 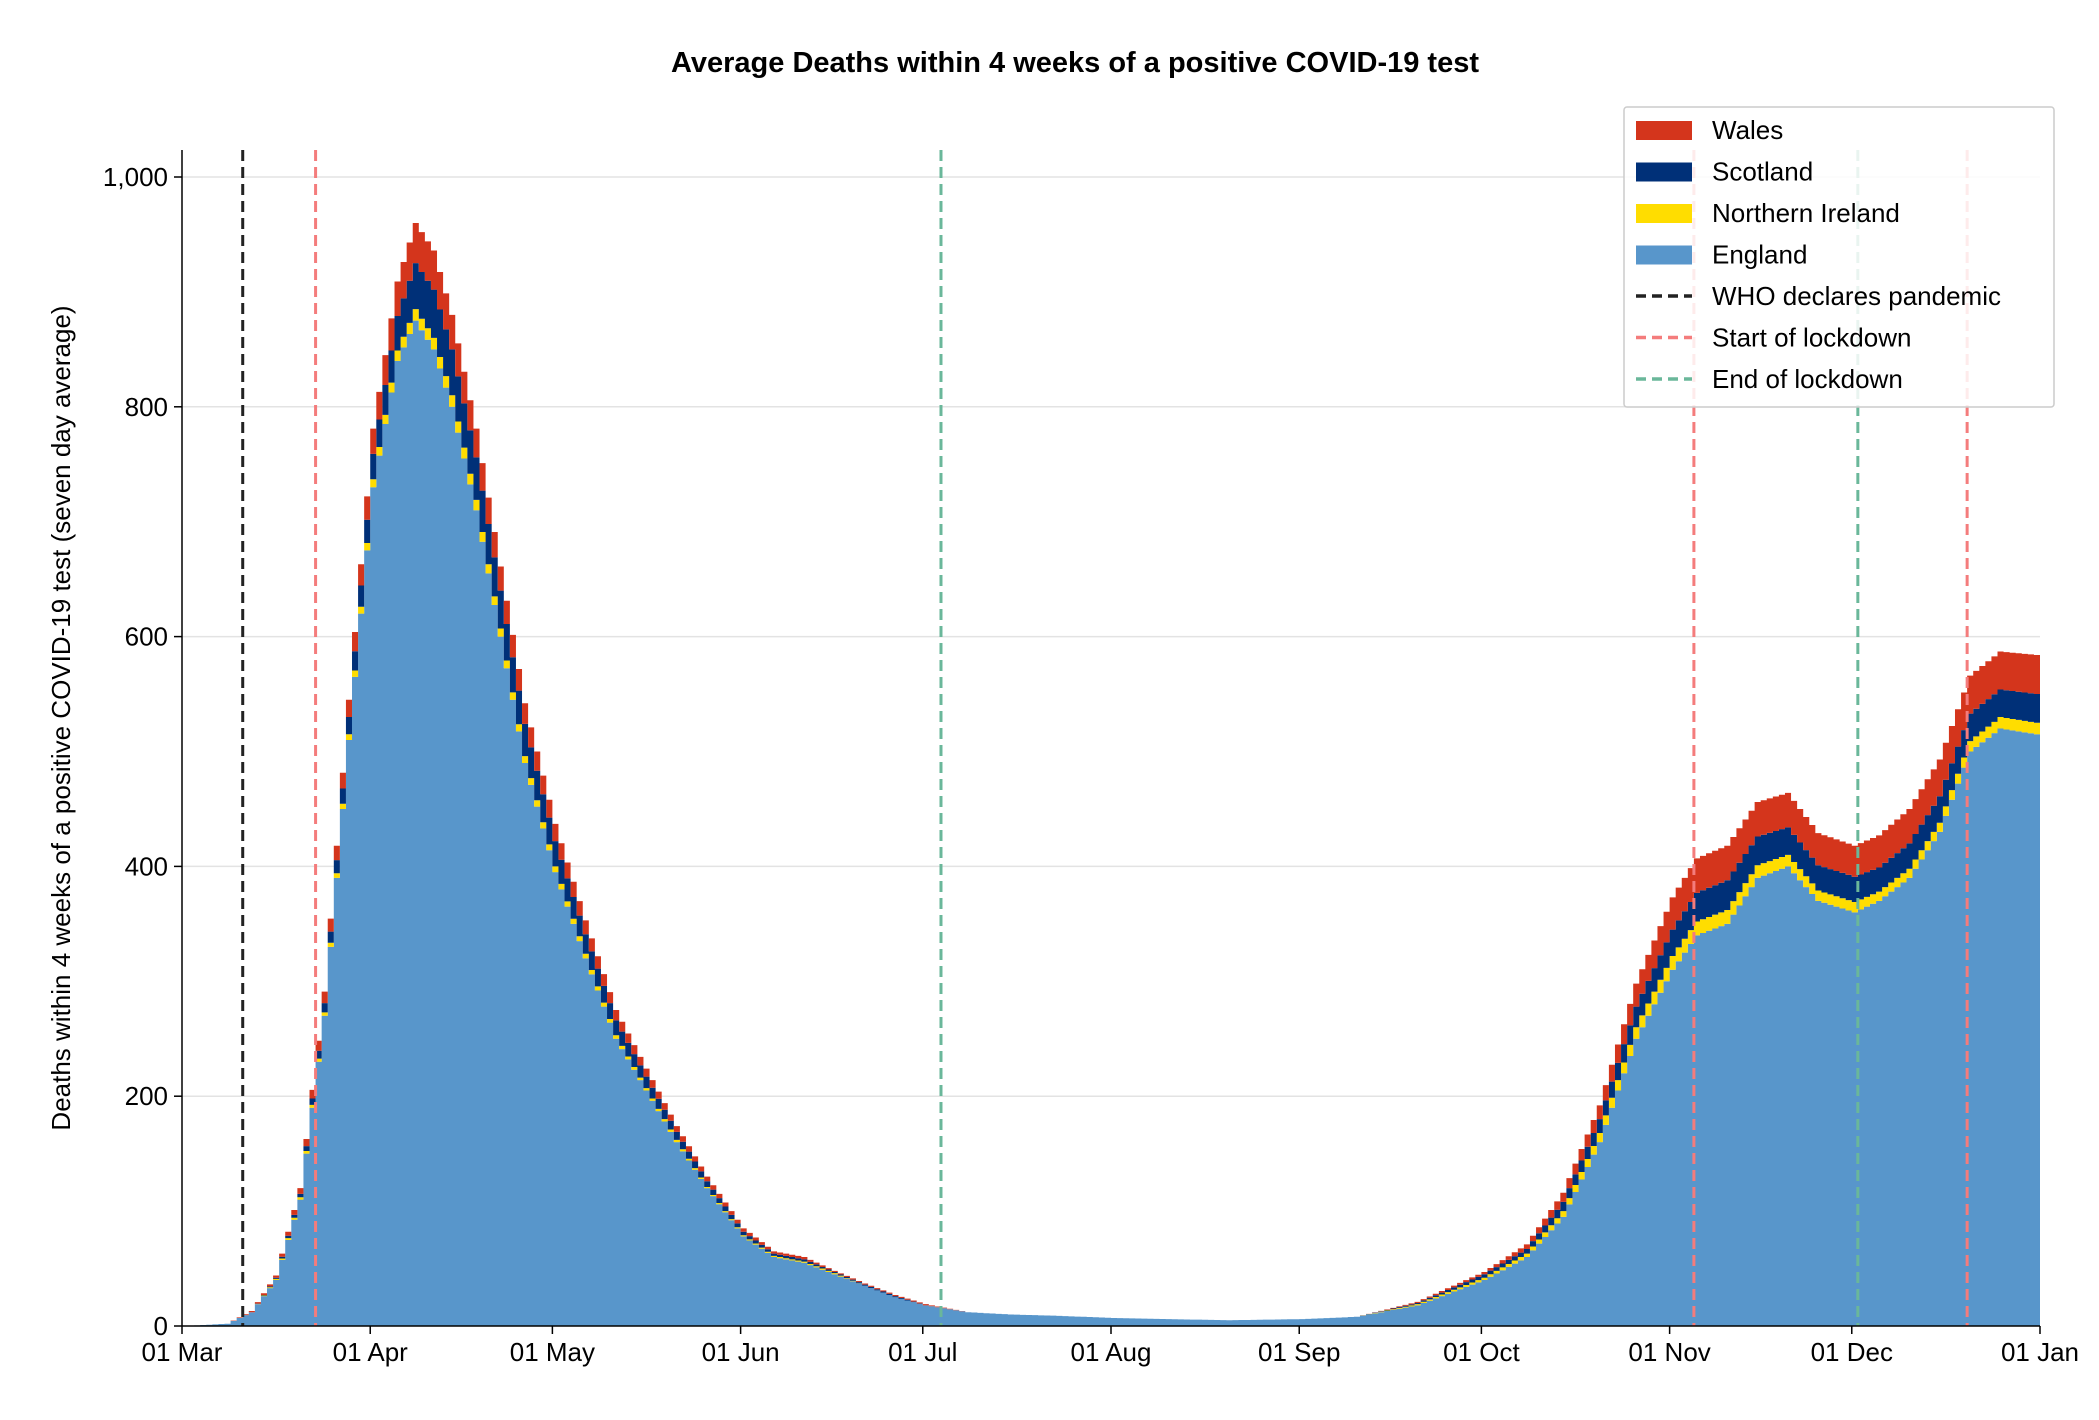 What do you see at coordinates (922, 1352) in the screenshot?
I see `x-tick-label: 01 Jul` at bounding box center [922, 1352].